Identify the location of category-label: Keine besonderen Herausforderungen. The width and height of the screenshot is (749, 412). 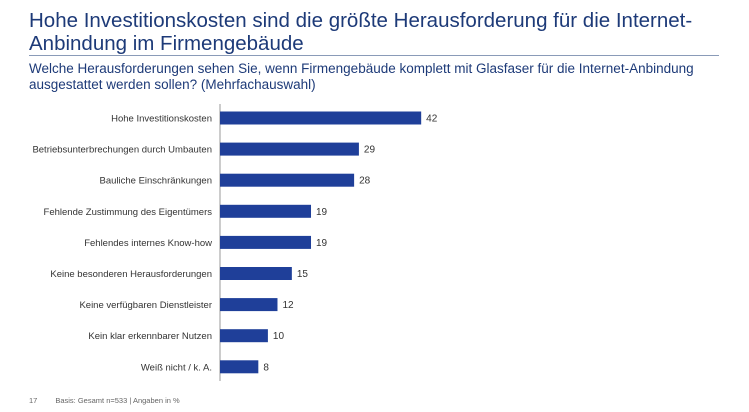
(131, 274).